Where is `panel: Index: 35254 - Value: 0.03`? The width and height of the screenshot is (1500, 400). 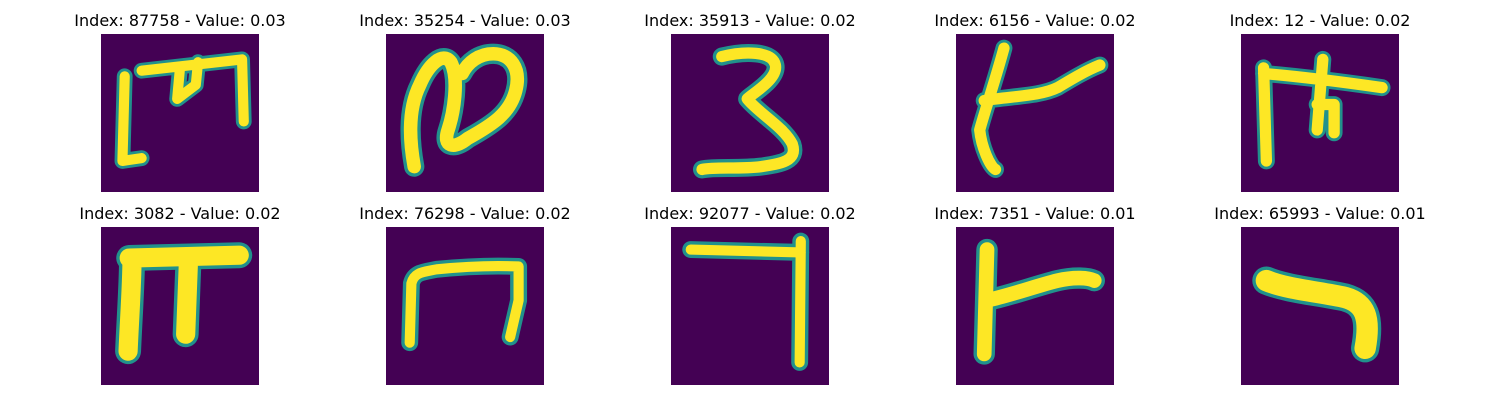
panel: Index: 35254 - Value: 0.03 is located at coordinates (465, 96).